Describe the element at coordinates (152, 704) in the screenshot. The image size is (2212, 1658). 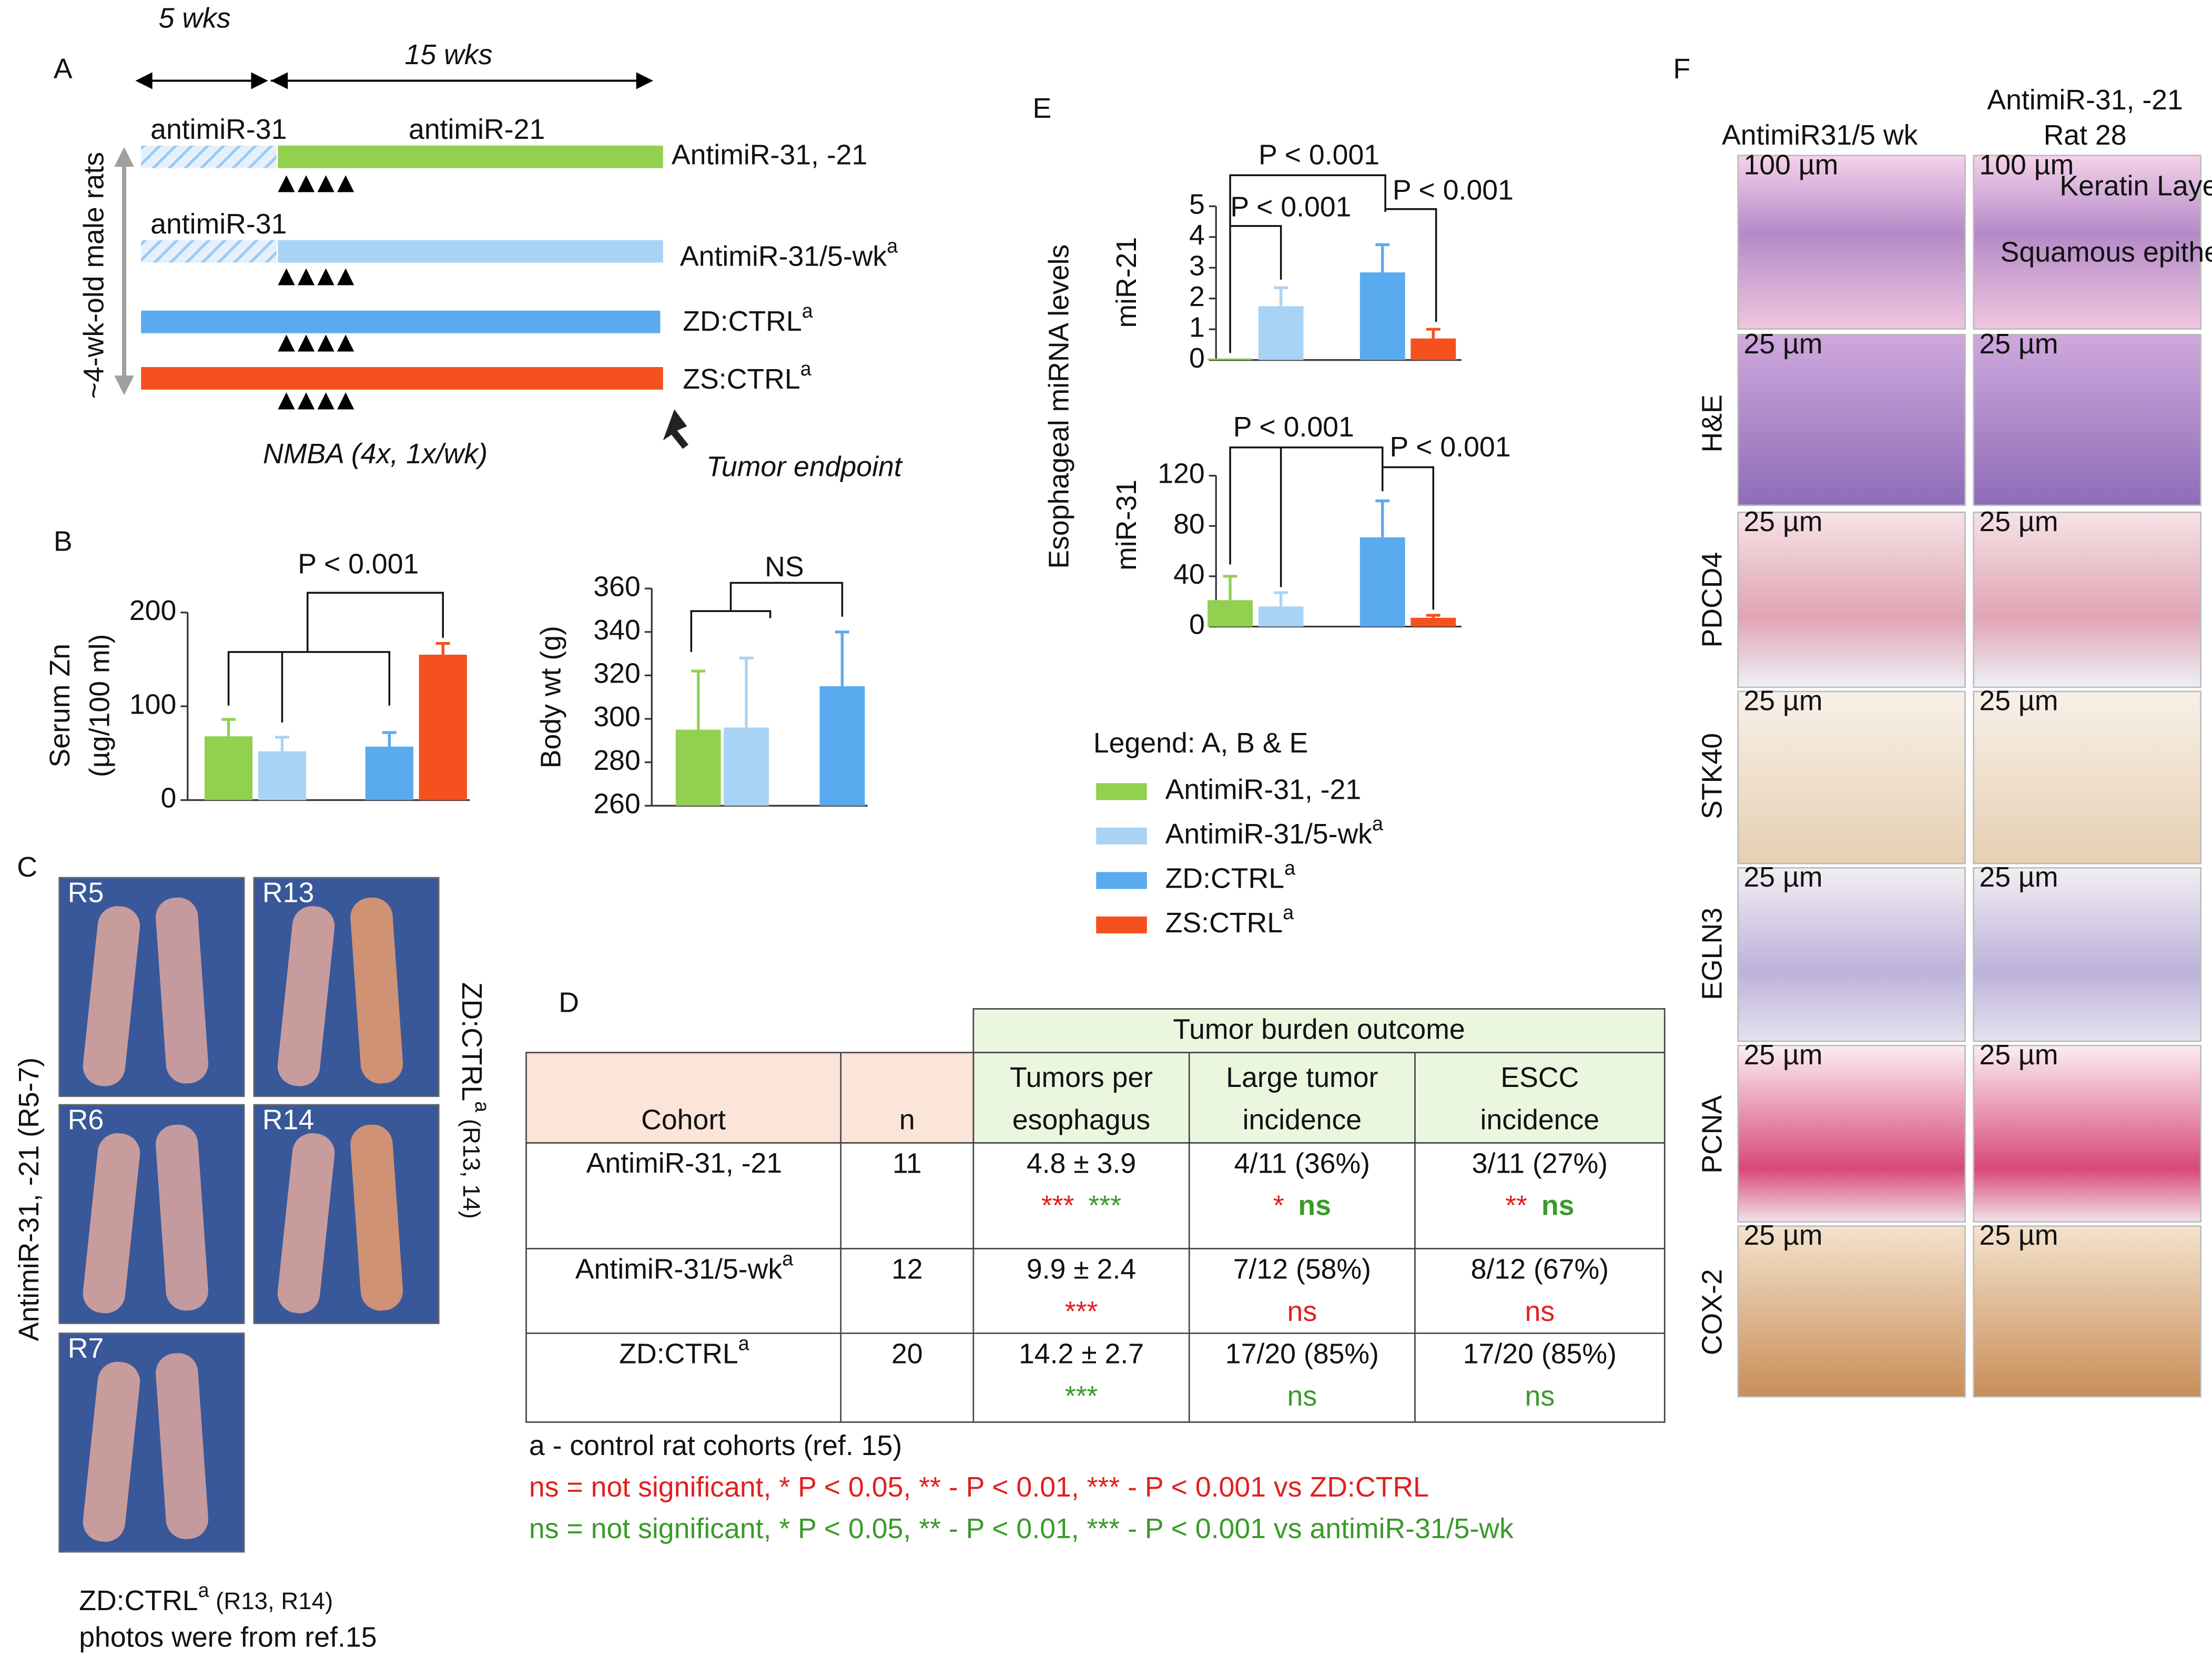
I see `y-tick-label: 100` at that location.